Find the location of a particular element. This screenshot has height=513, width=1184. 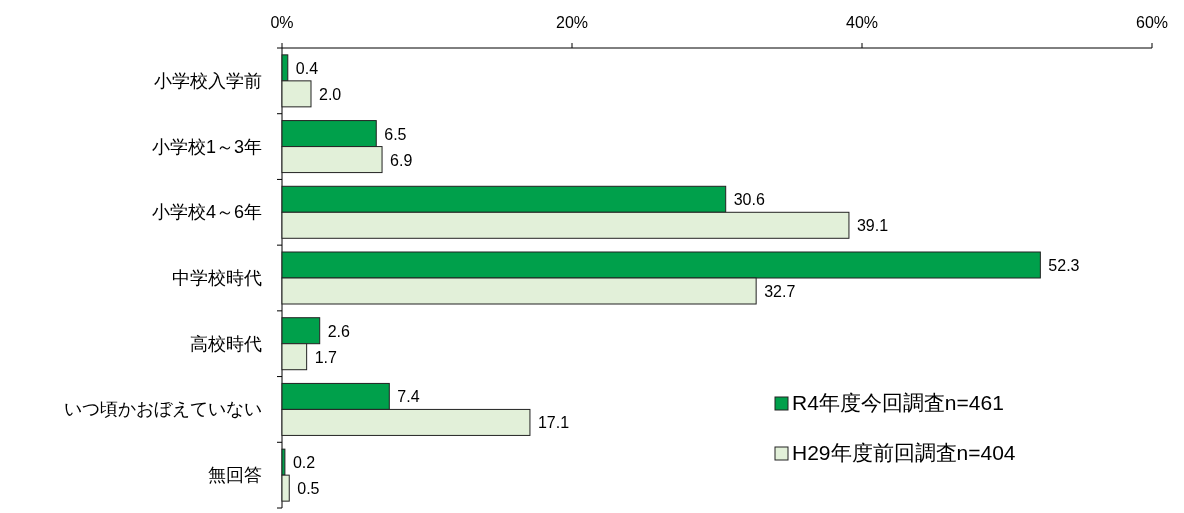

y-tick-label: 小学校入学前 is located at coordinates (208, 80).